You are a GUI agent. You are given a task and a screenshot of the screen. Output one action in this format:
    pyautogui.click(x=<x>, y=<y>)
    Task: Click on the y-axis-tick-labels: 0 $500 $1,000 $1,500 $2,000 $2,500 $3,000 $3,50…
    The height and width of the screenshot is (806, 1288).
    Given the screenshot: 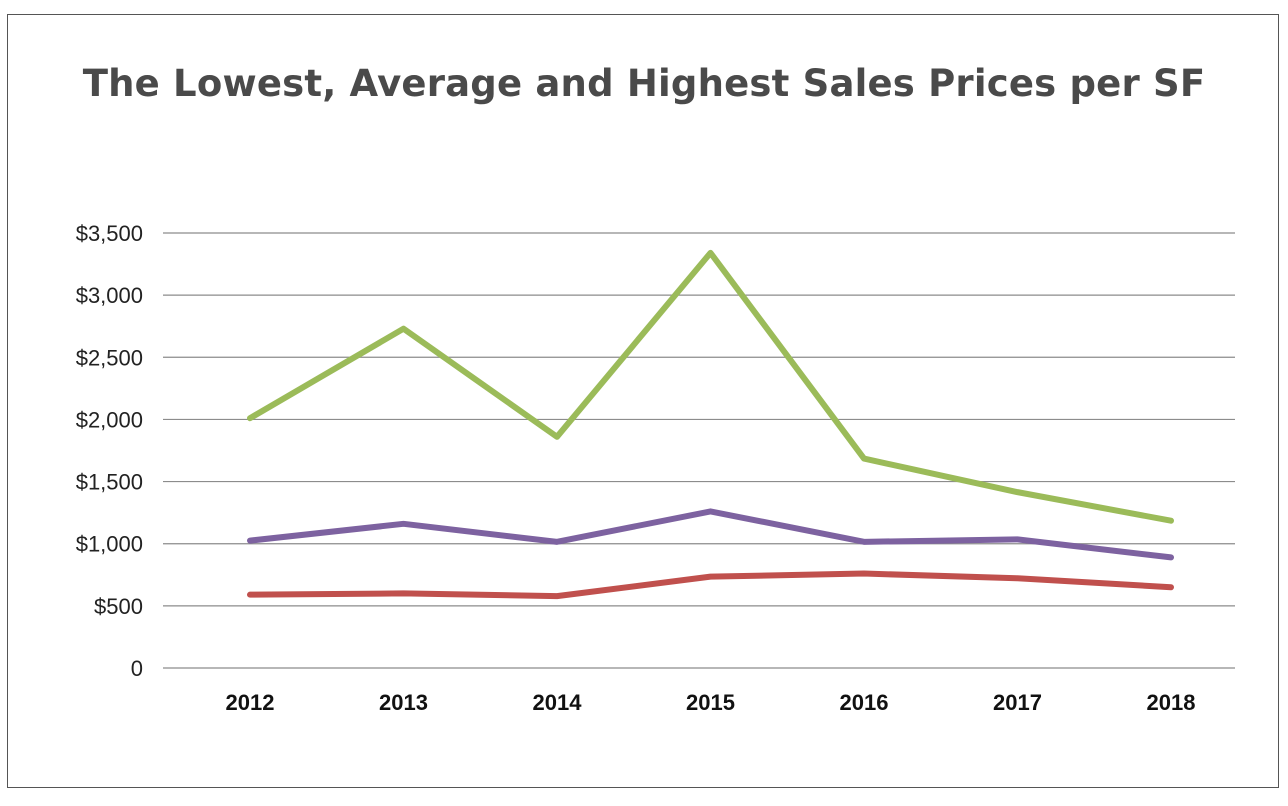 What is the action you would take?
    pyautogui.click(x=109, y=451)
    